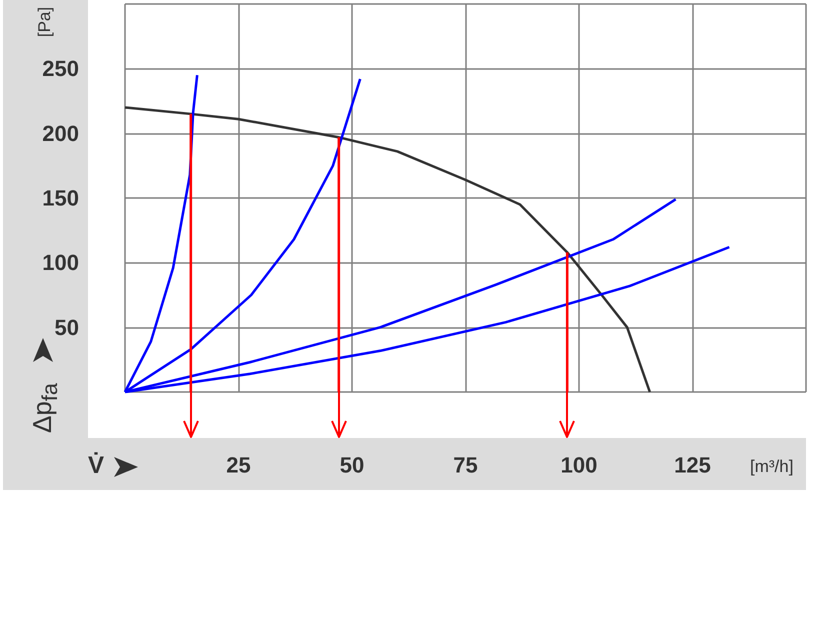 The image size is (816, 624). Describe the element at coordinates (579, 465) in the screenshot. I see `x-tick-label: 100` at that location.